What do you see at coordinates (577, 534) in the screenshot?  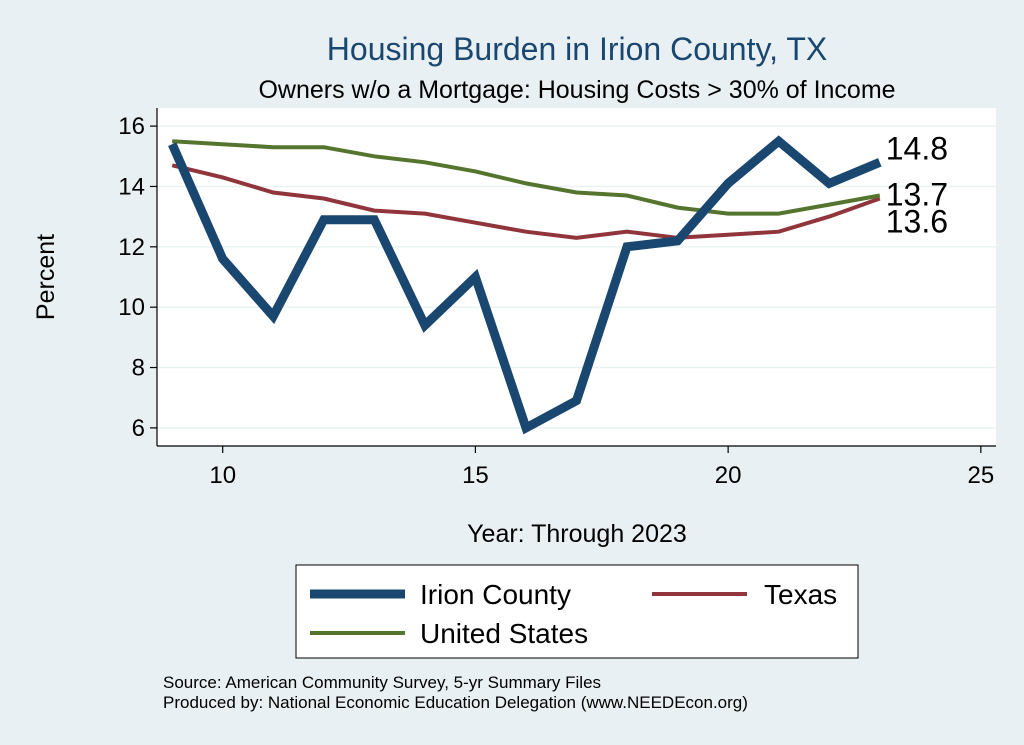 I see `x-axis-label: Year: Through 2023` at bounding box center [577, 534].